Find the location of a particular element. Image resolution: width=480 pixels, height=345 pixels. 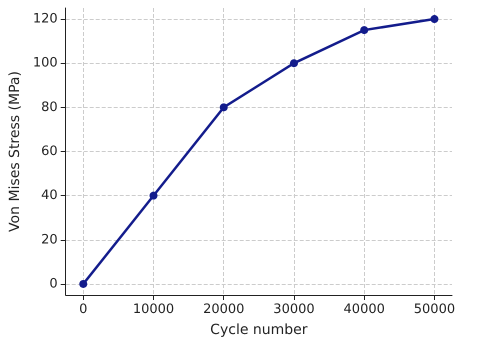

y-tick-label: 0 is located at coordinates (53, 284).